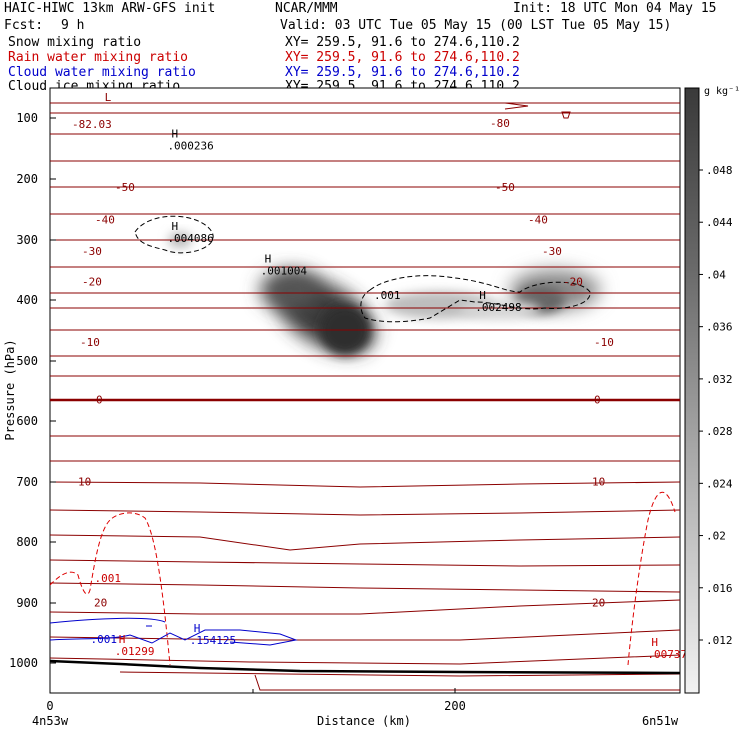 Image resolution: width=740 pixels, height=740 pixels. Describe the element at coordinates (455, 706) in the screenshot. I see `x-tick-label: 200` at that location.